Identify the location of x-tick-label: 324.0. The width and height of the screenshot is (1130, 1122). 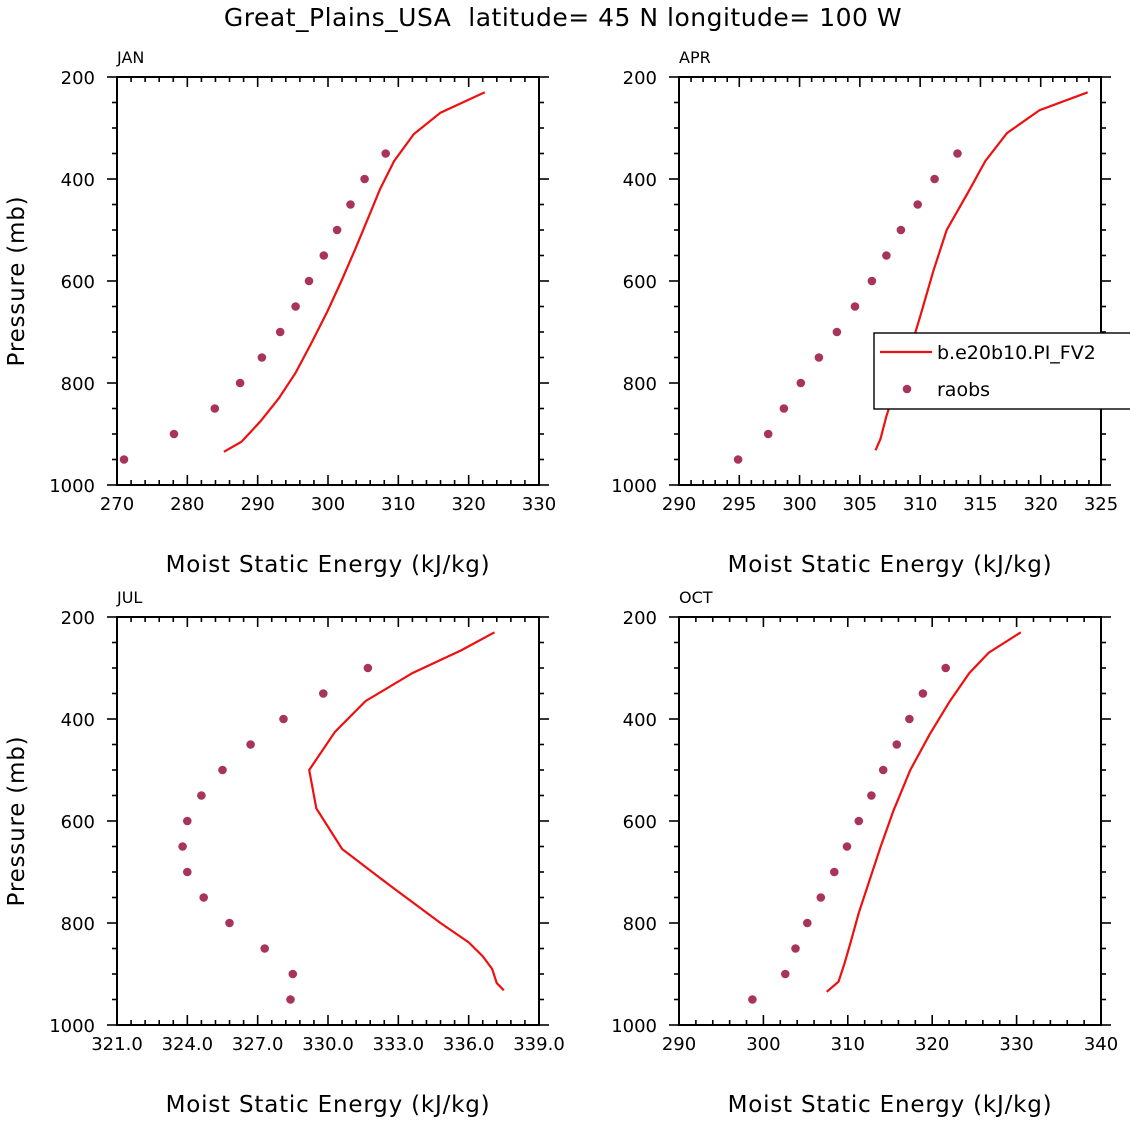
(188, 1044).